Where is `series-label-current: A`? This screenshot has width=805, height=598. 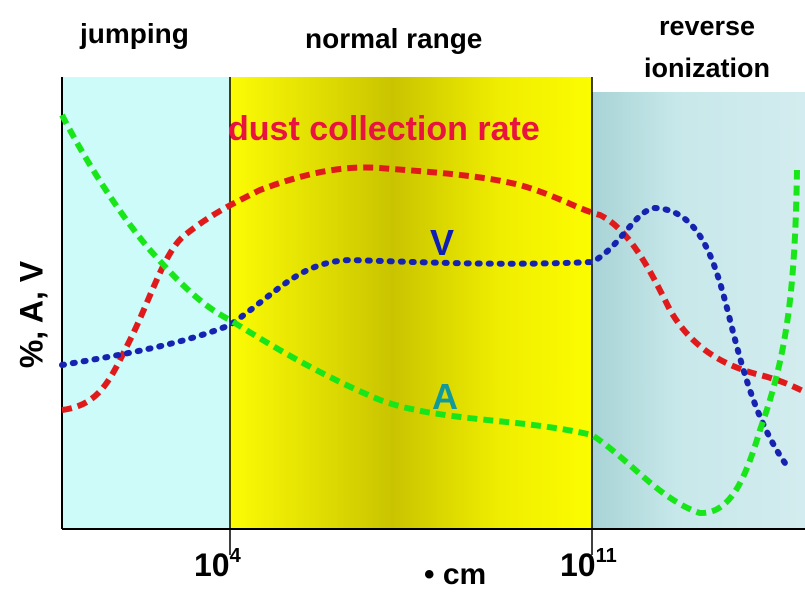 series-label-current: A is located at coordinates (445, 396).